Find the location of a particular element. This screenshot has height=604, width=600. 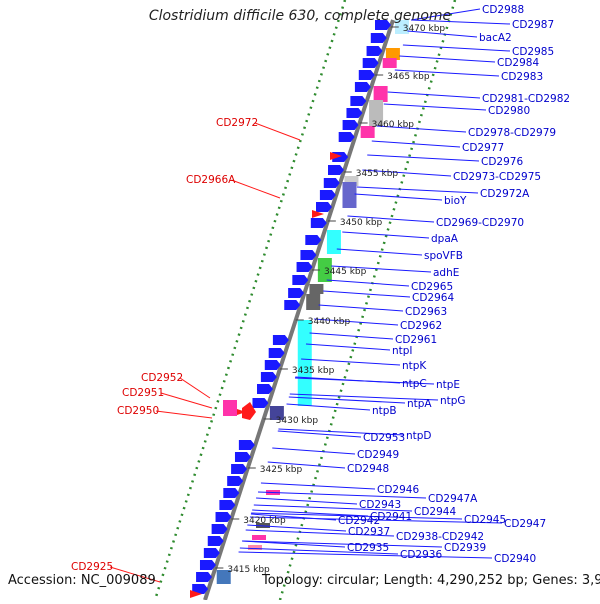

gene-label: CD2973-CD2975 is located at coordinates (497, 177).